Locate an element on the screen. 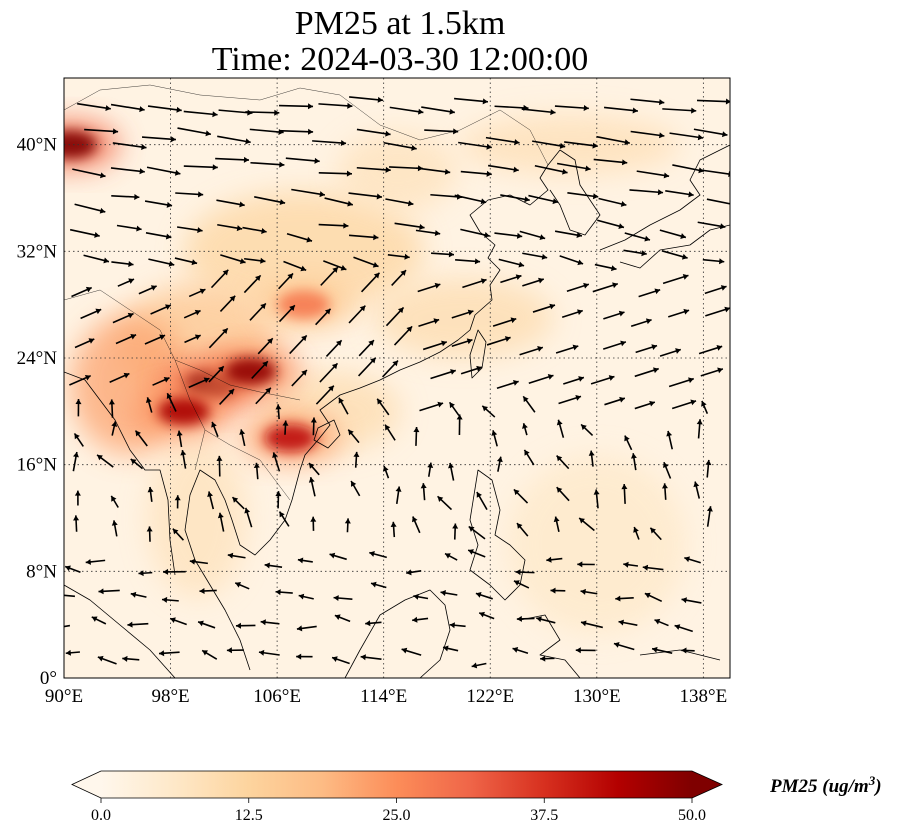  coastline-taiwan is located at coordinates (478, 354).